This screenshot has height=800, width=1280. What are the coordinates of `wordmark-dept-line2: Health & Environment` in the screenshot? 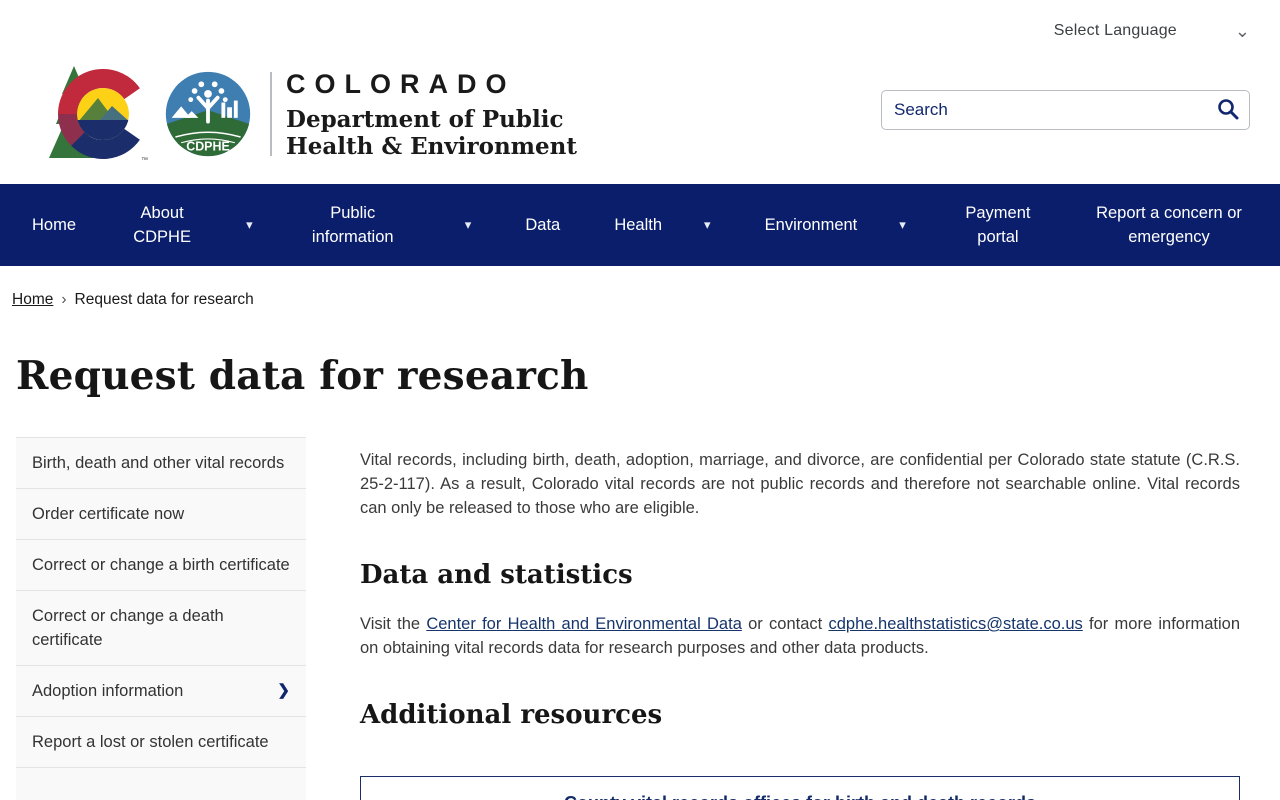 It's located at (431, 146).